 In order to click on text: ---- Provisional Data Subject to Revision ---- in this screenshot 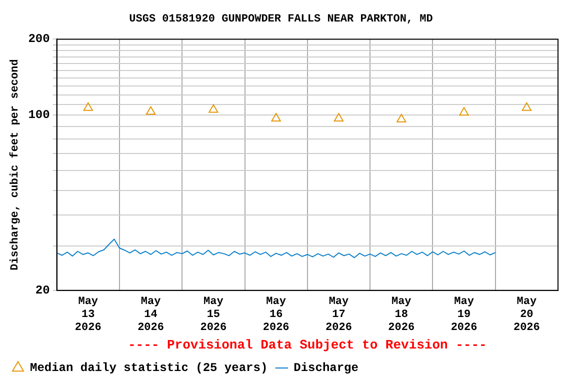, I will do `click(307, 344)`.